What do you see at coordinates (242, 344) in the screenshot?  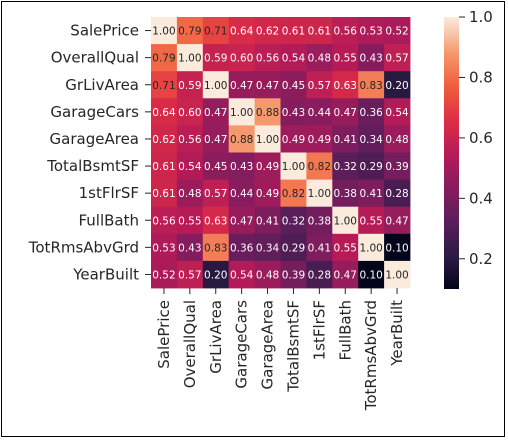 I see `x-tick-label: GarageCars` at bounding box center [242, 344].